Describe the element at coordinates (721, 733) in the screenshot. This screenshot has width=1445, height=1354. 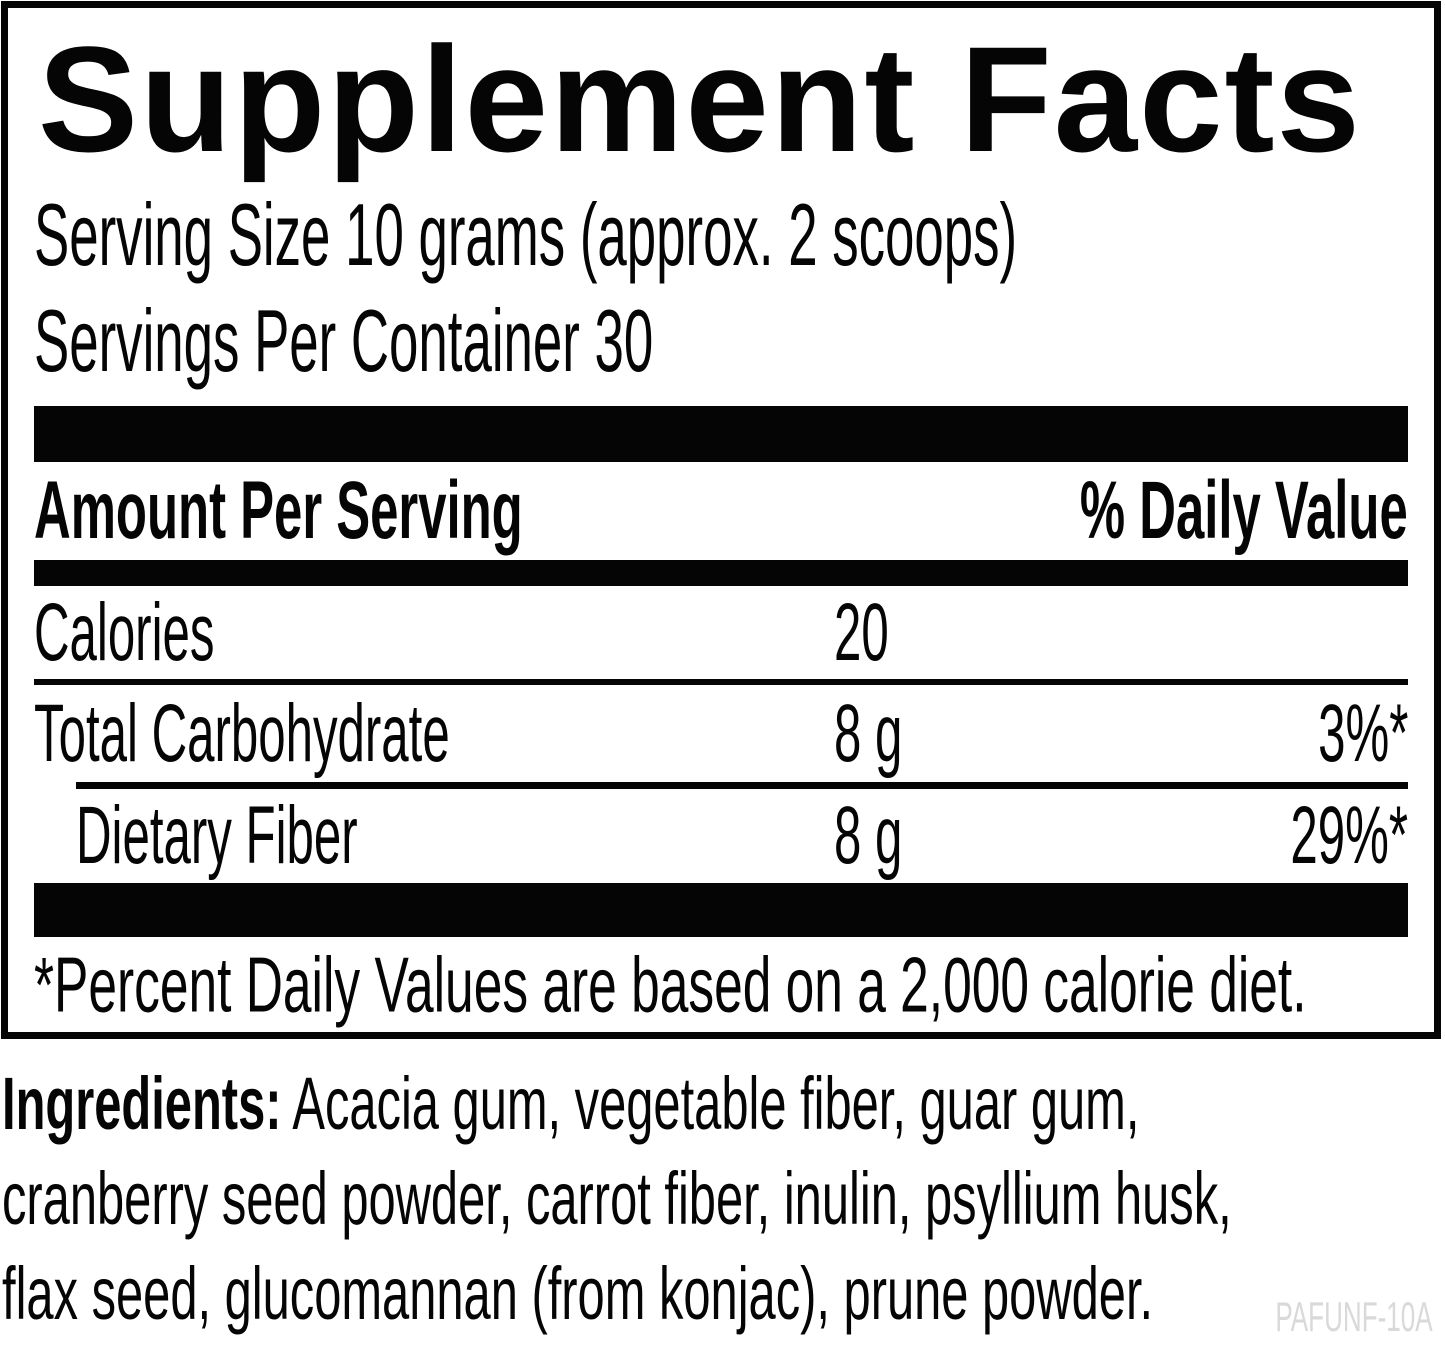
I see `nutrient-row-total-carbohydrate: Total Carbohydrate 8 g 3%*` at that location.